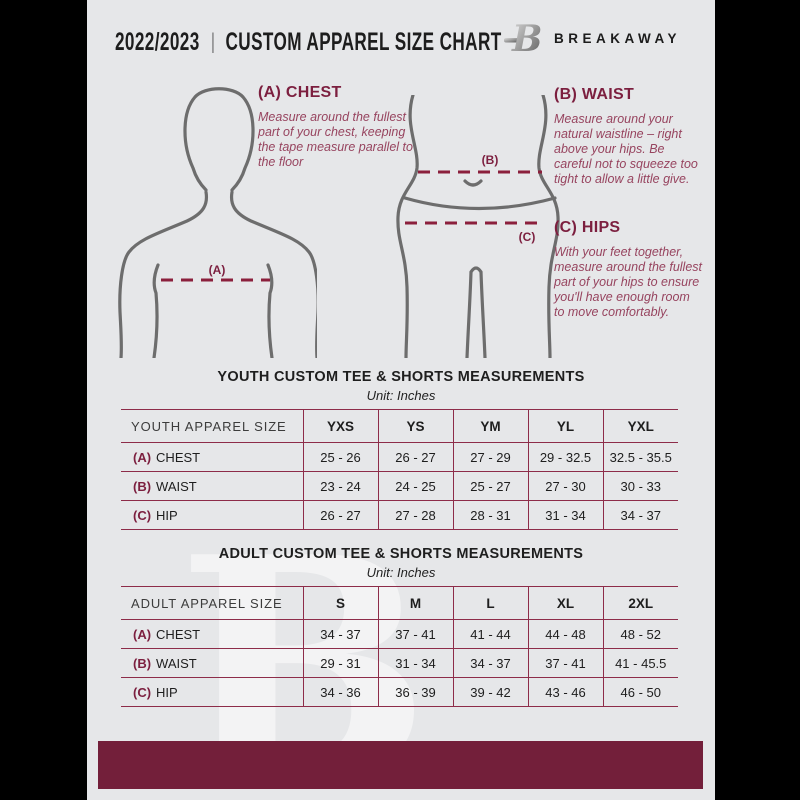 Image resolution: width=800 pixels, height=800 pixels. What do you see at coordinates (207, 603) in the screenshot?
I see `adult-size-header: ADULT APPAREL SIZE` at bounding box center [207, 603].